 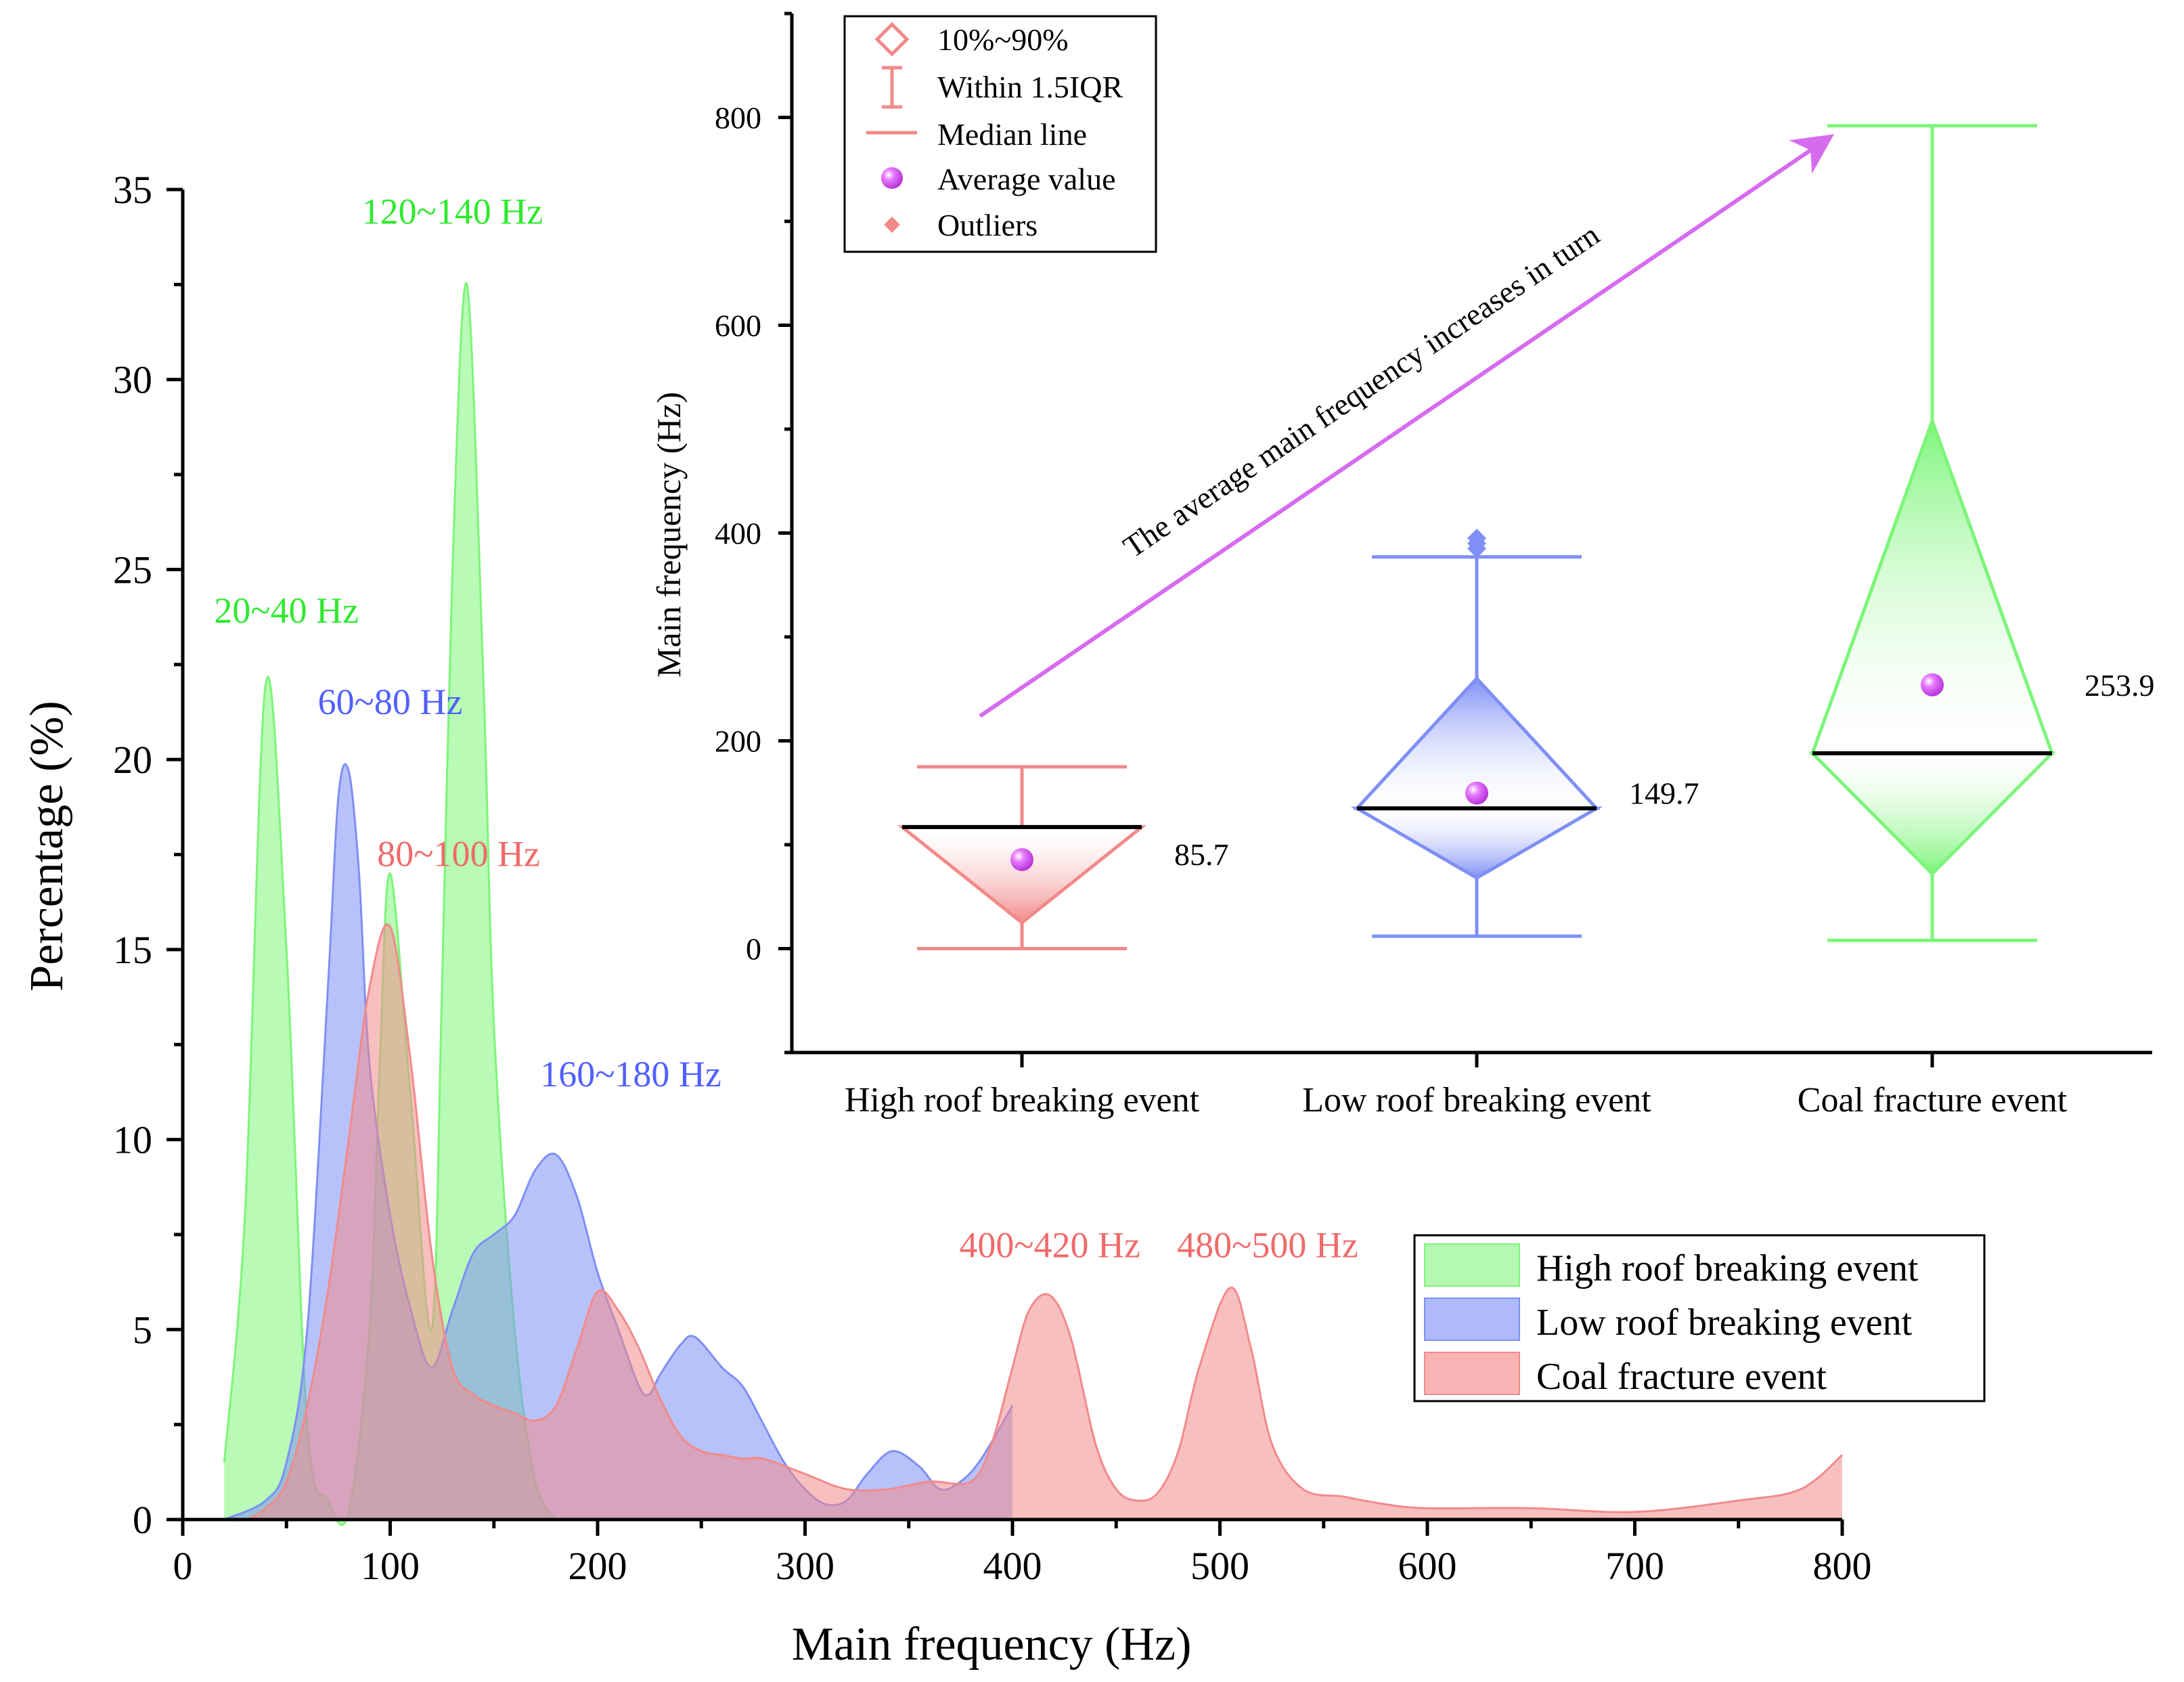 What do you see at coordinates (1427, 1566) in the screenshot?
I see `x-tick-label: 600` at bounding box center [1427, 1566].